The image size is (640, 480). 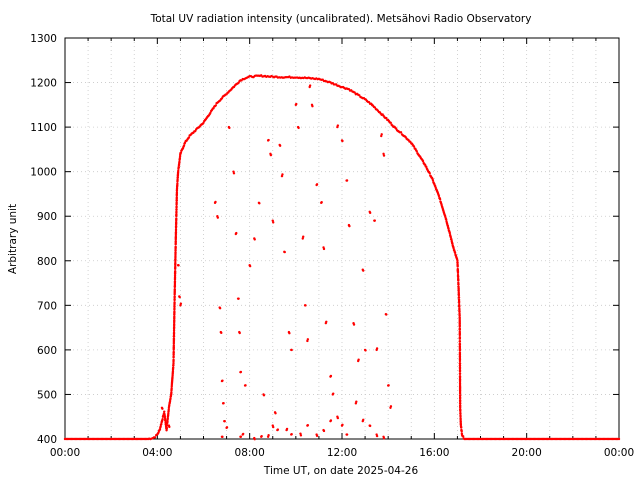 What do you see at coordinates (157, 453) in the screenshot?
I see `x-tick-label: 04:00` at bounding box center [157, 453].